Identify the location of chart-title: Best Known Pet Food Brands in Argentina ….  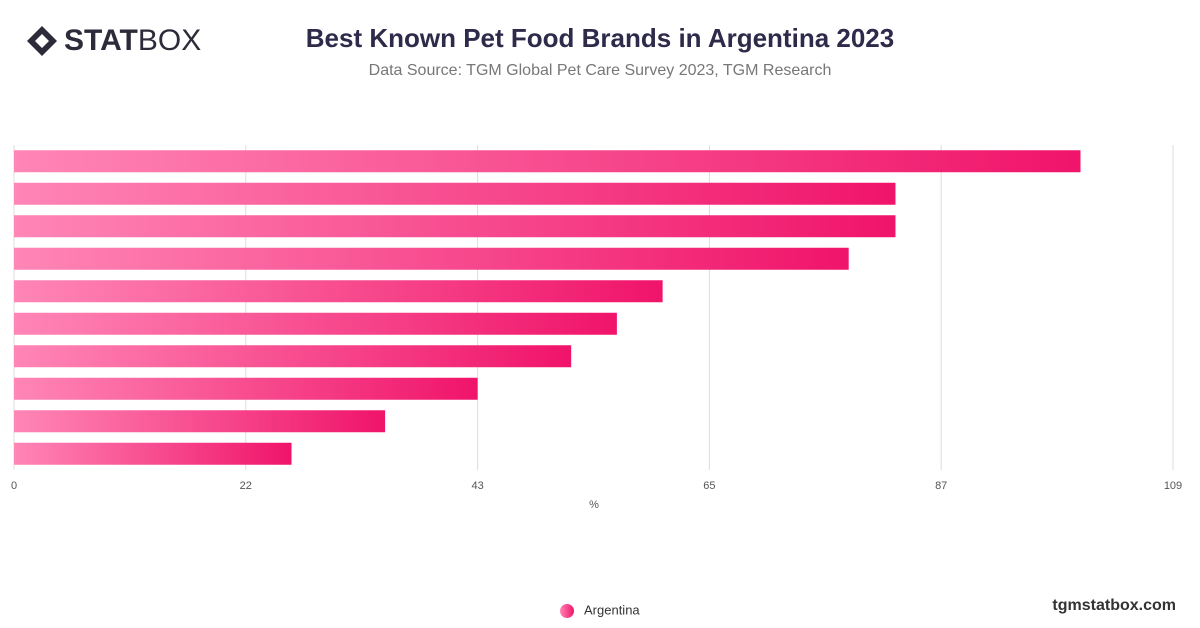
(600, 38).